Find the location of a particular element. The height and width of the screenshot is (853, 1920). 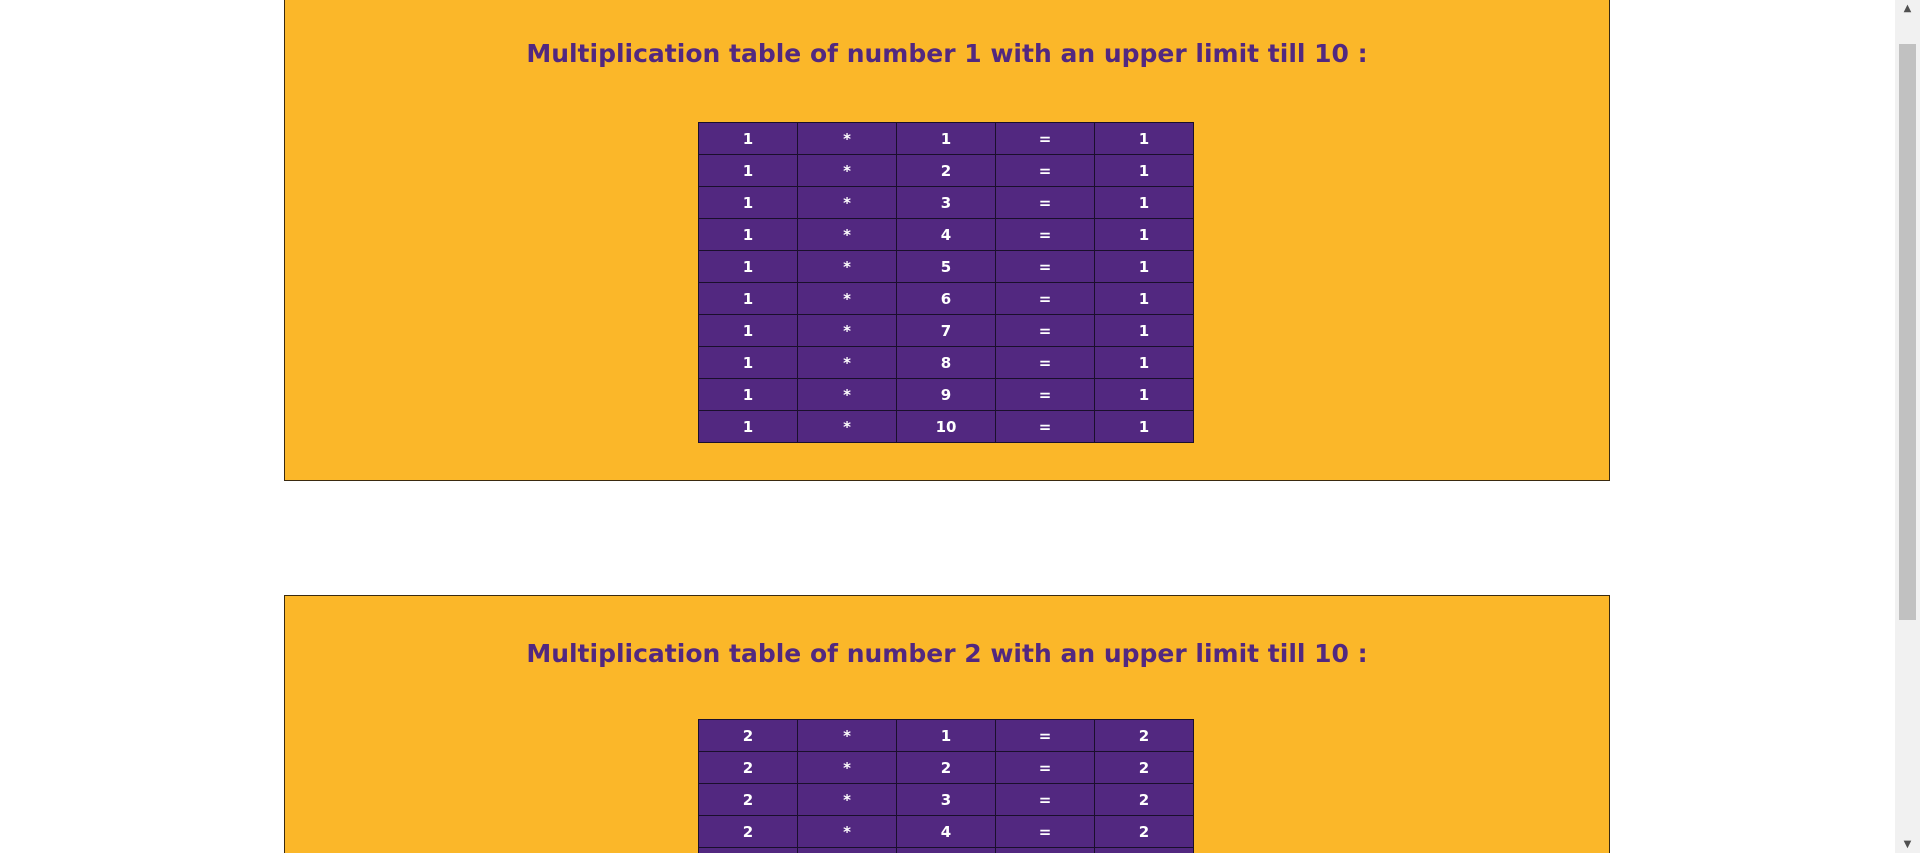

table-row: 1 * 7 = 1 is located at coordinates (946, 330).